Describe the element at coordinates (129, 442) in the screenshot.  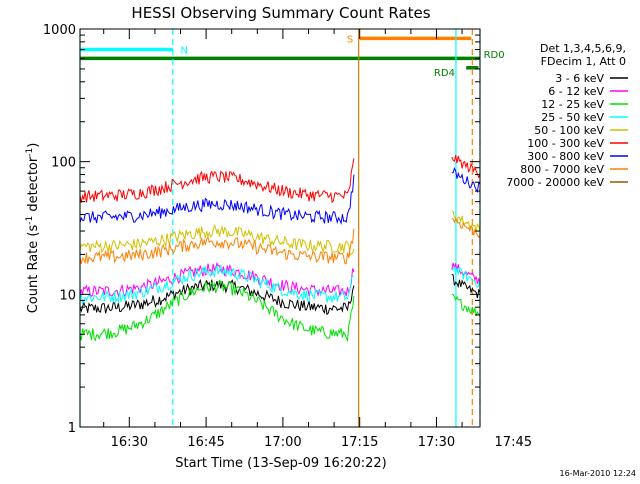
I see `x-tick-label: 16:30` at that location.